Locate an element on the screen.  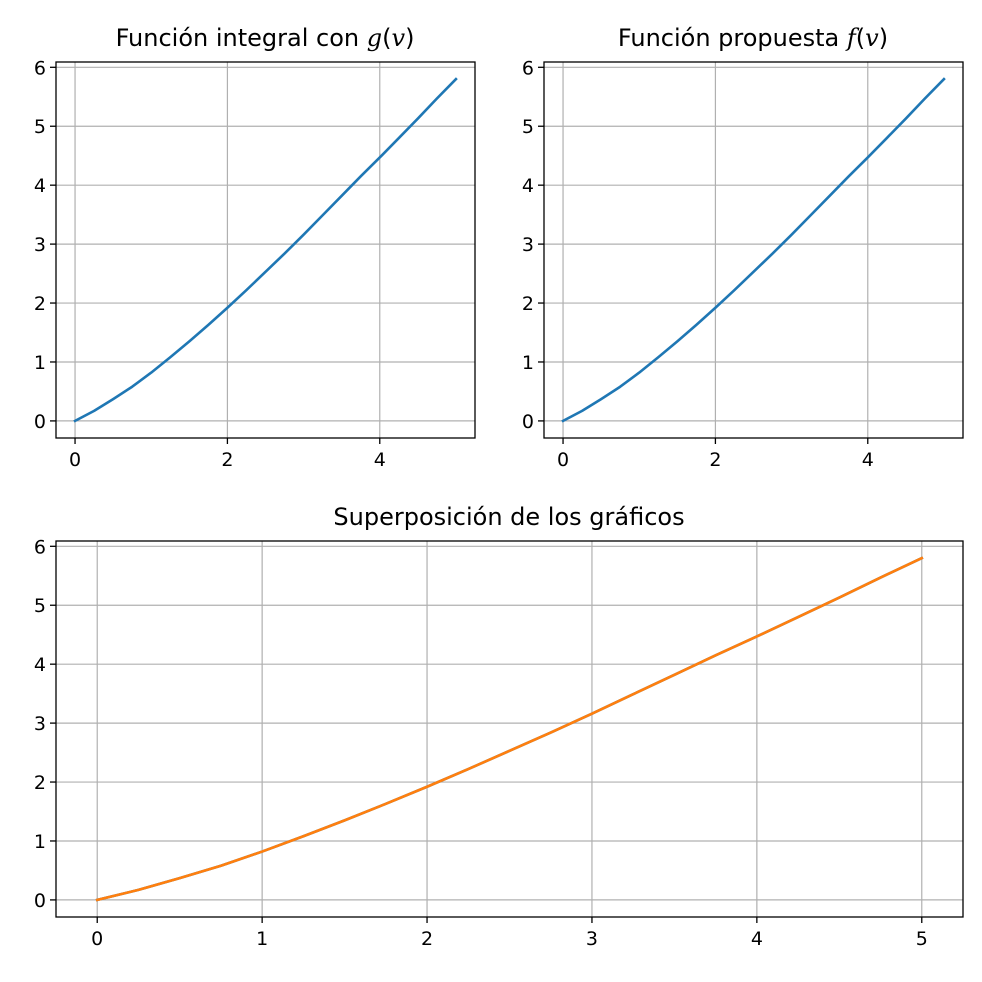
x-tick-label-2-integral: 2 is located at coordinates (227, 460).